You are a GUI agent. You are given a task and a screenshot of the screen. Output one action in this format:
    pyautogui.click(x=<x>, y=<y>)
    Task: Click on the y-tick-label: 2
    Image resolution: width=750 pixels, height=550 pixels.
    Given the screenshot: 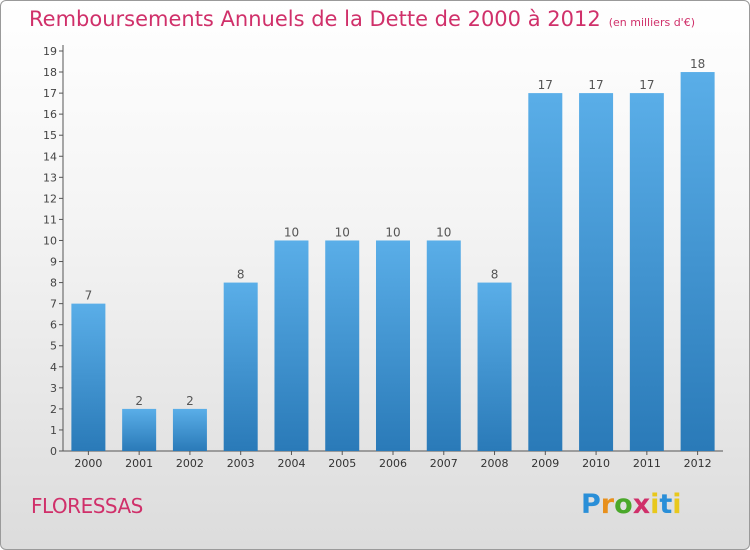 What is the action you would take?
    pyautogui.click(x=53, y=409)
    